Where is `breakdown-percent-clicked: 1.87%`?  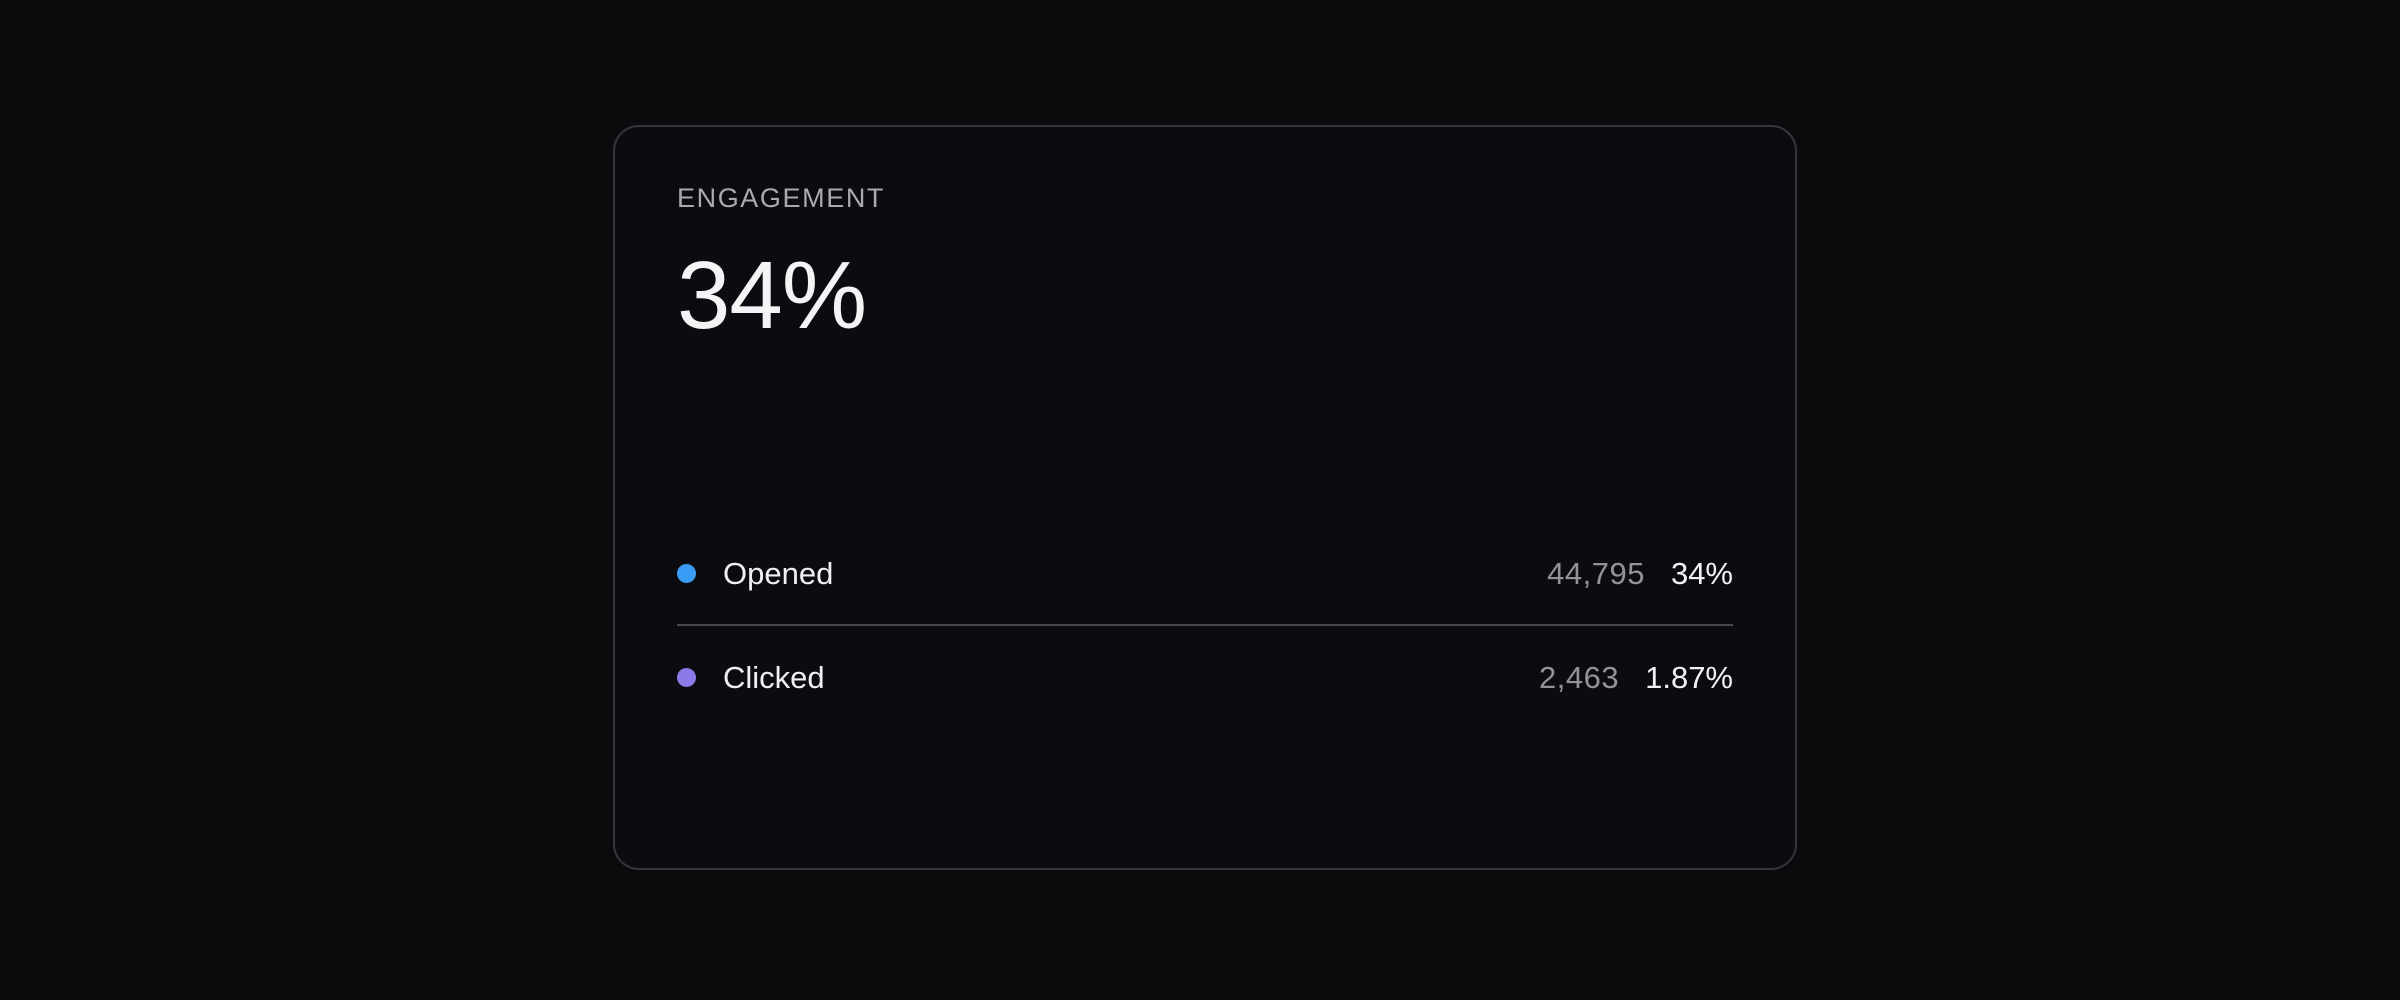
breakdown-percent-clicked: 1.87% is located at coordinates (1689, 677).